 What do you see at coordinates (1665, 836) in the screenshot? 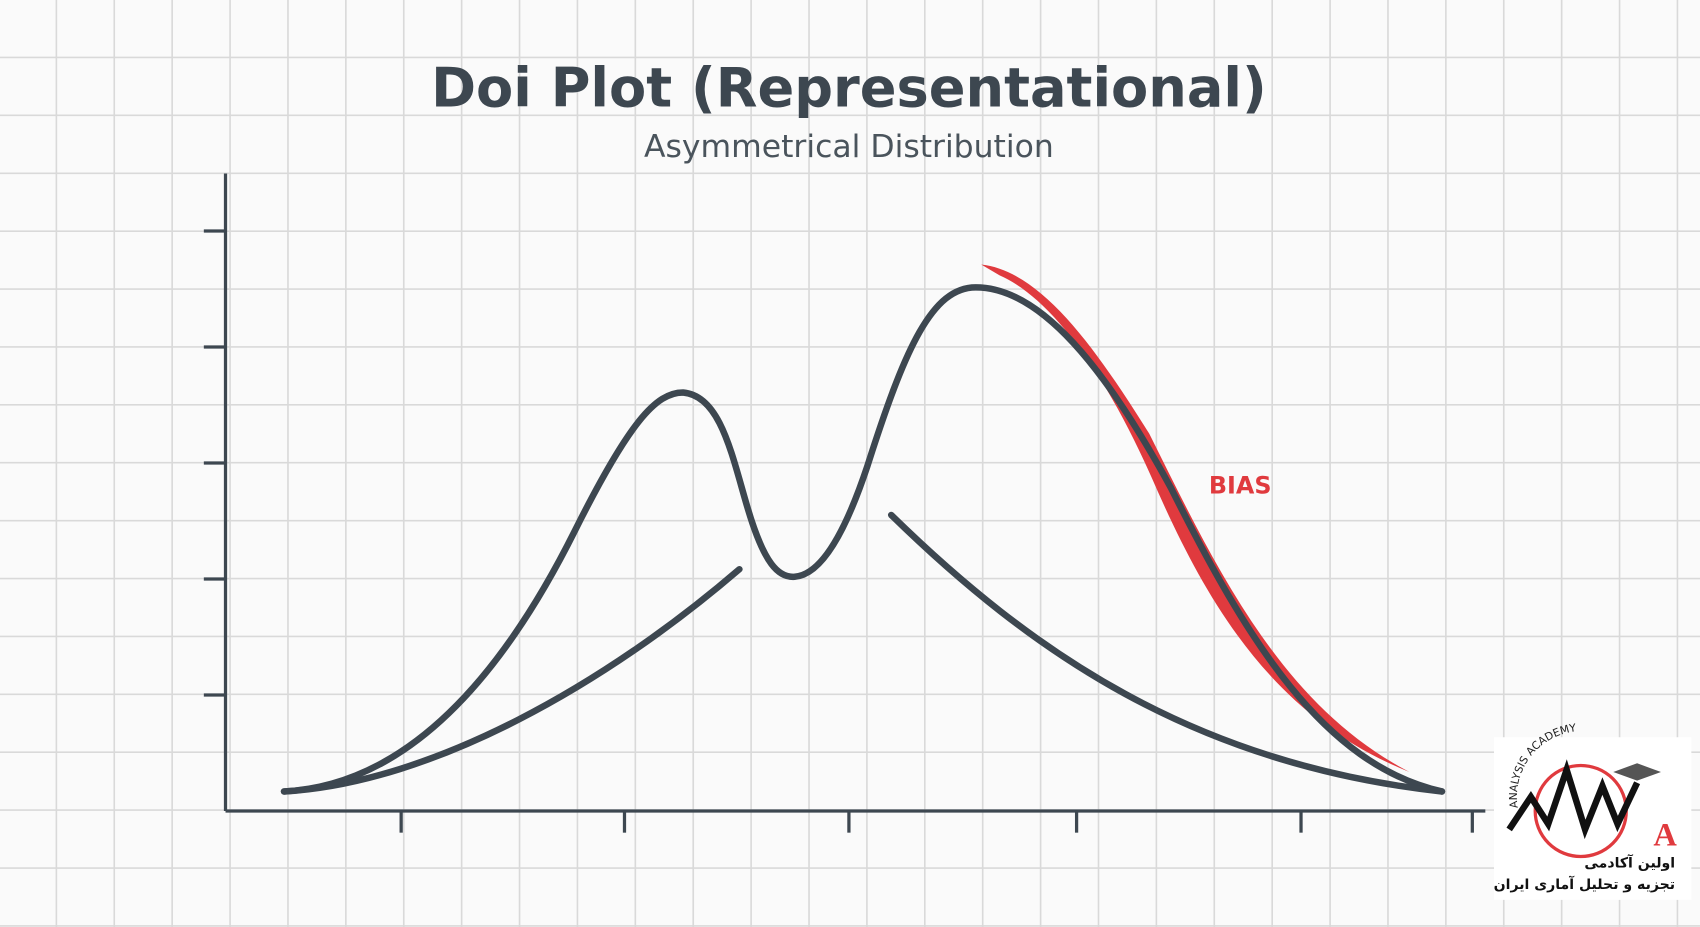
I see `svg-text: A` at bounding box center [1665, 836].